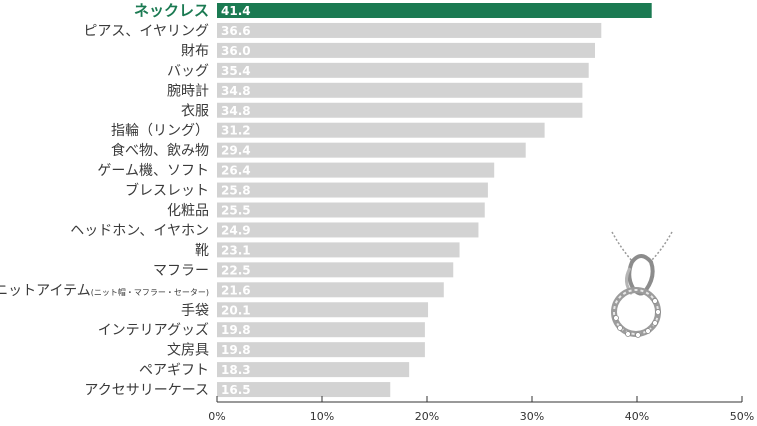  What do you see at coordinates (153, 171) in the screenshot?
I see `category-label: ゲーム機、ソフト` at bounding box center [153, 171].